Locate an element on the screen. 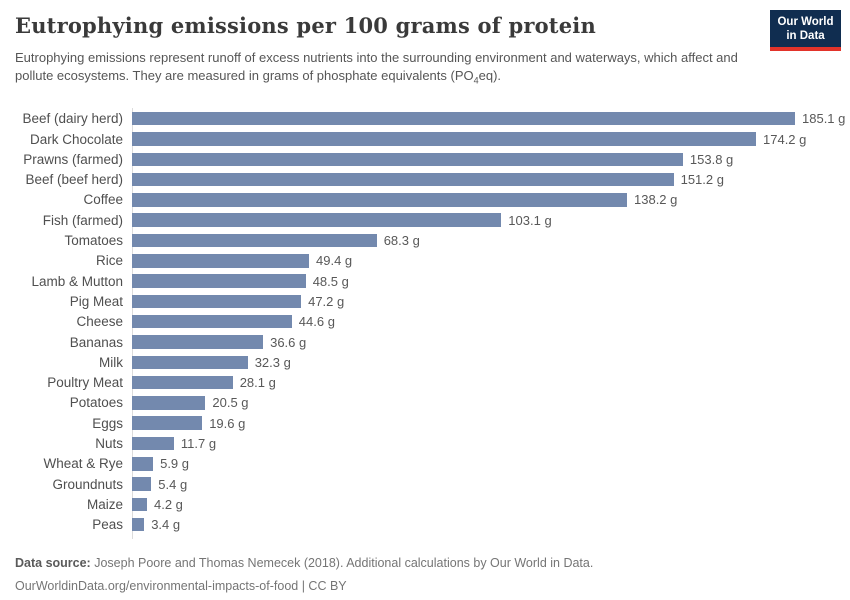 The width and height of the screenshot is (850, 600). chart-row: Bananas 36.6 g is located at coordinates (425, 342).